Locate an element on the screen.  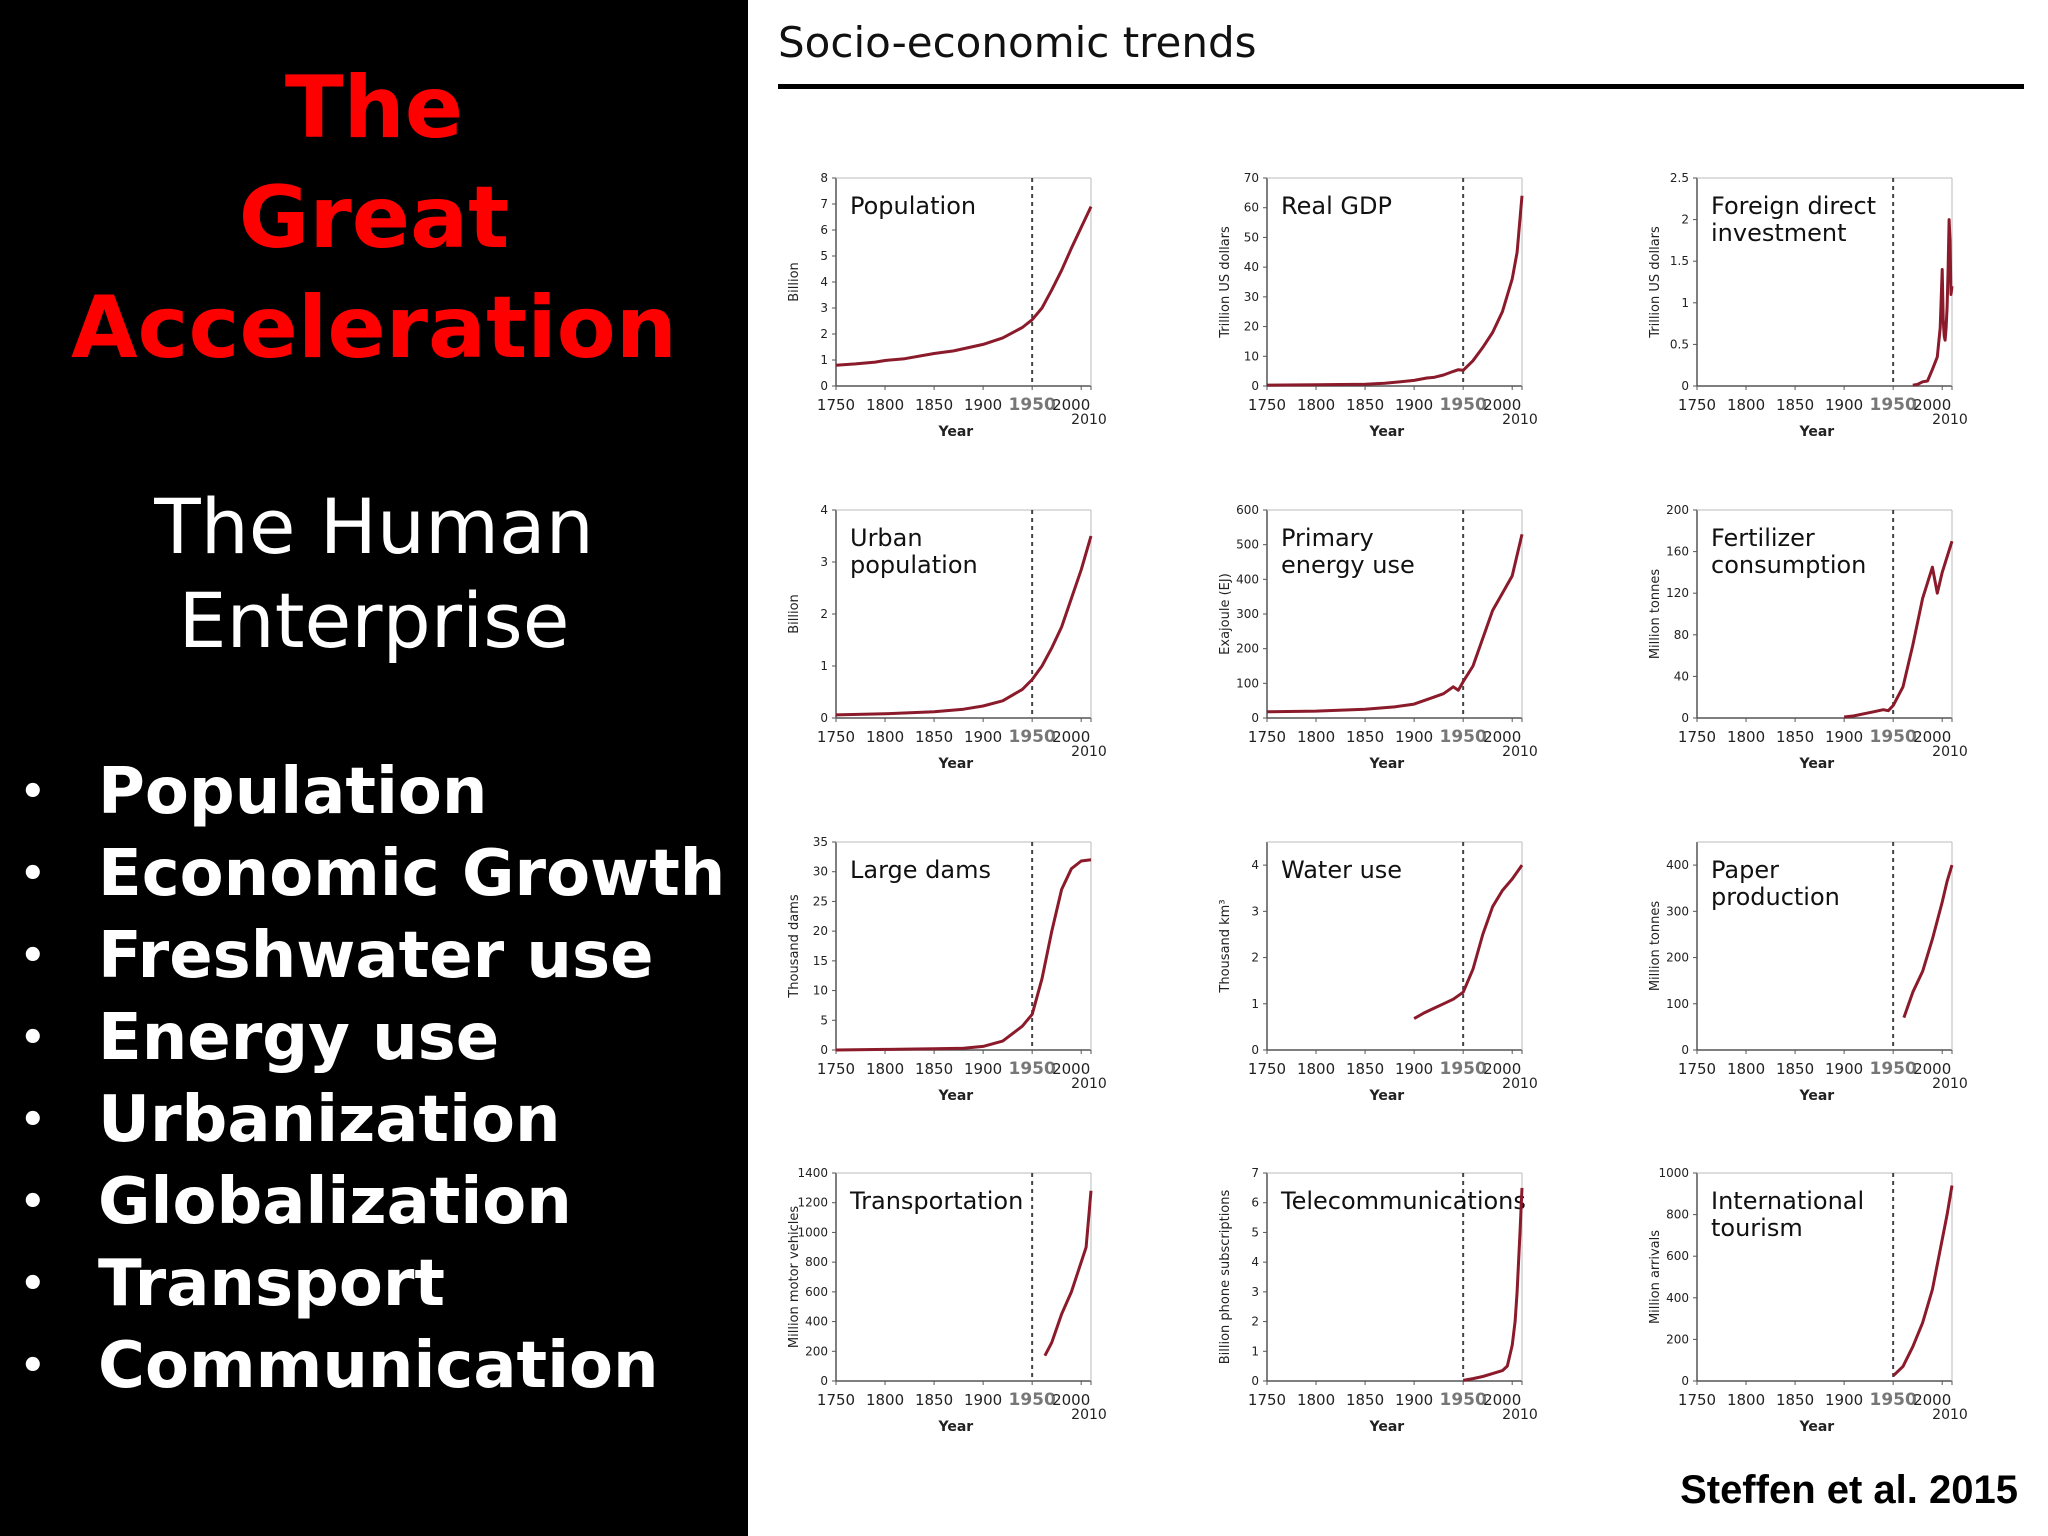
bullet-label: Population is located at coordinates (293, 792).